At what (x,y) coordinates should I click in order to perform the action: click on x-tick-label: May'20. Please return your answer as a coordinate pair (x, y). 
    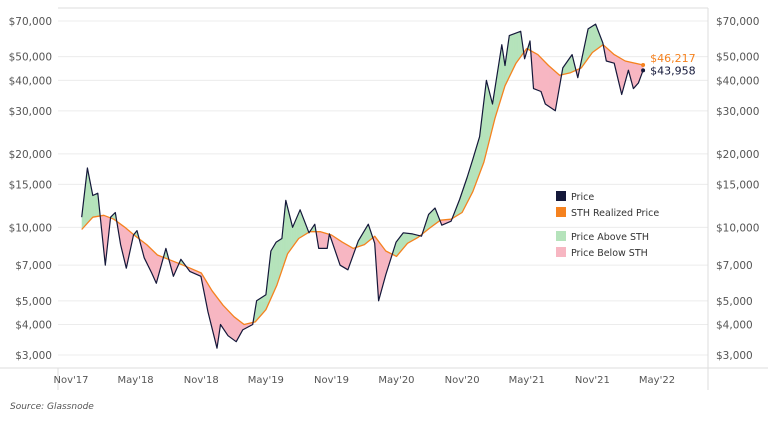
    Looking at the image, I should click on (396, 380).